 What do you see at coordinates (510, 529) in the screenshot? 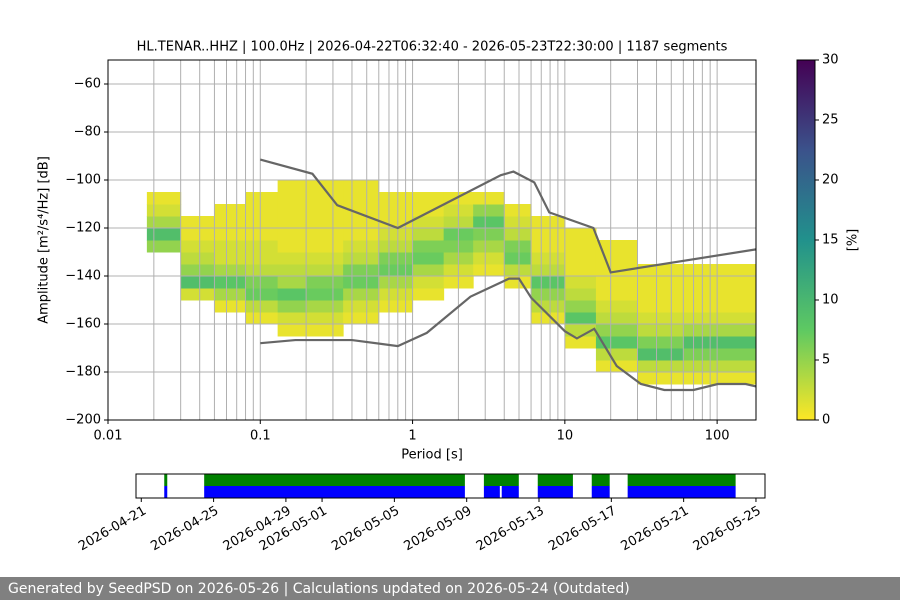
I see `timeline-tick-label: 2026-05-13` at bounding box center [510, 529].